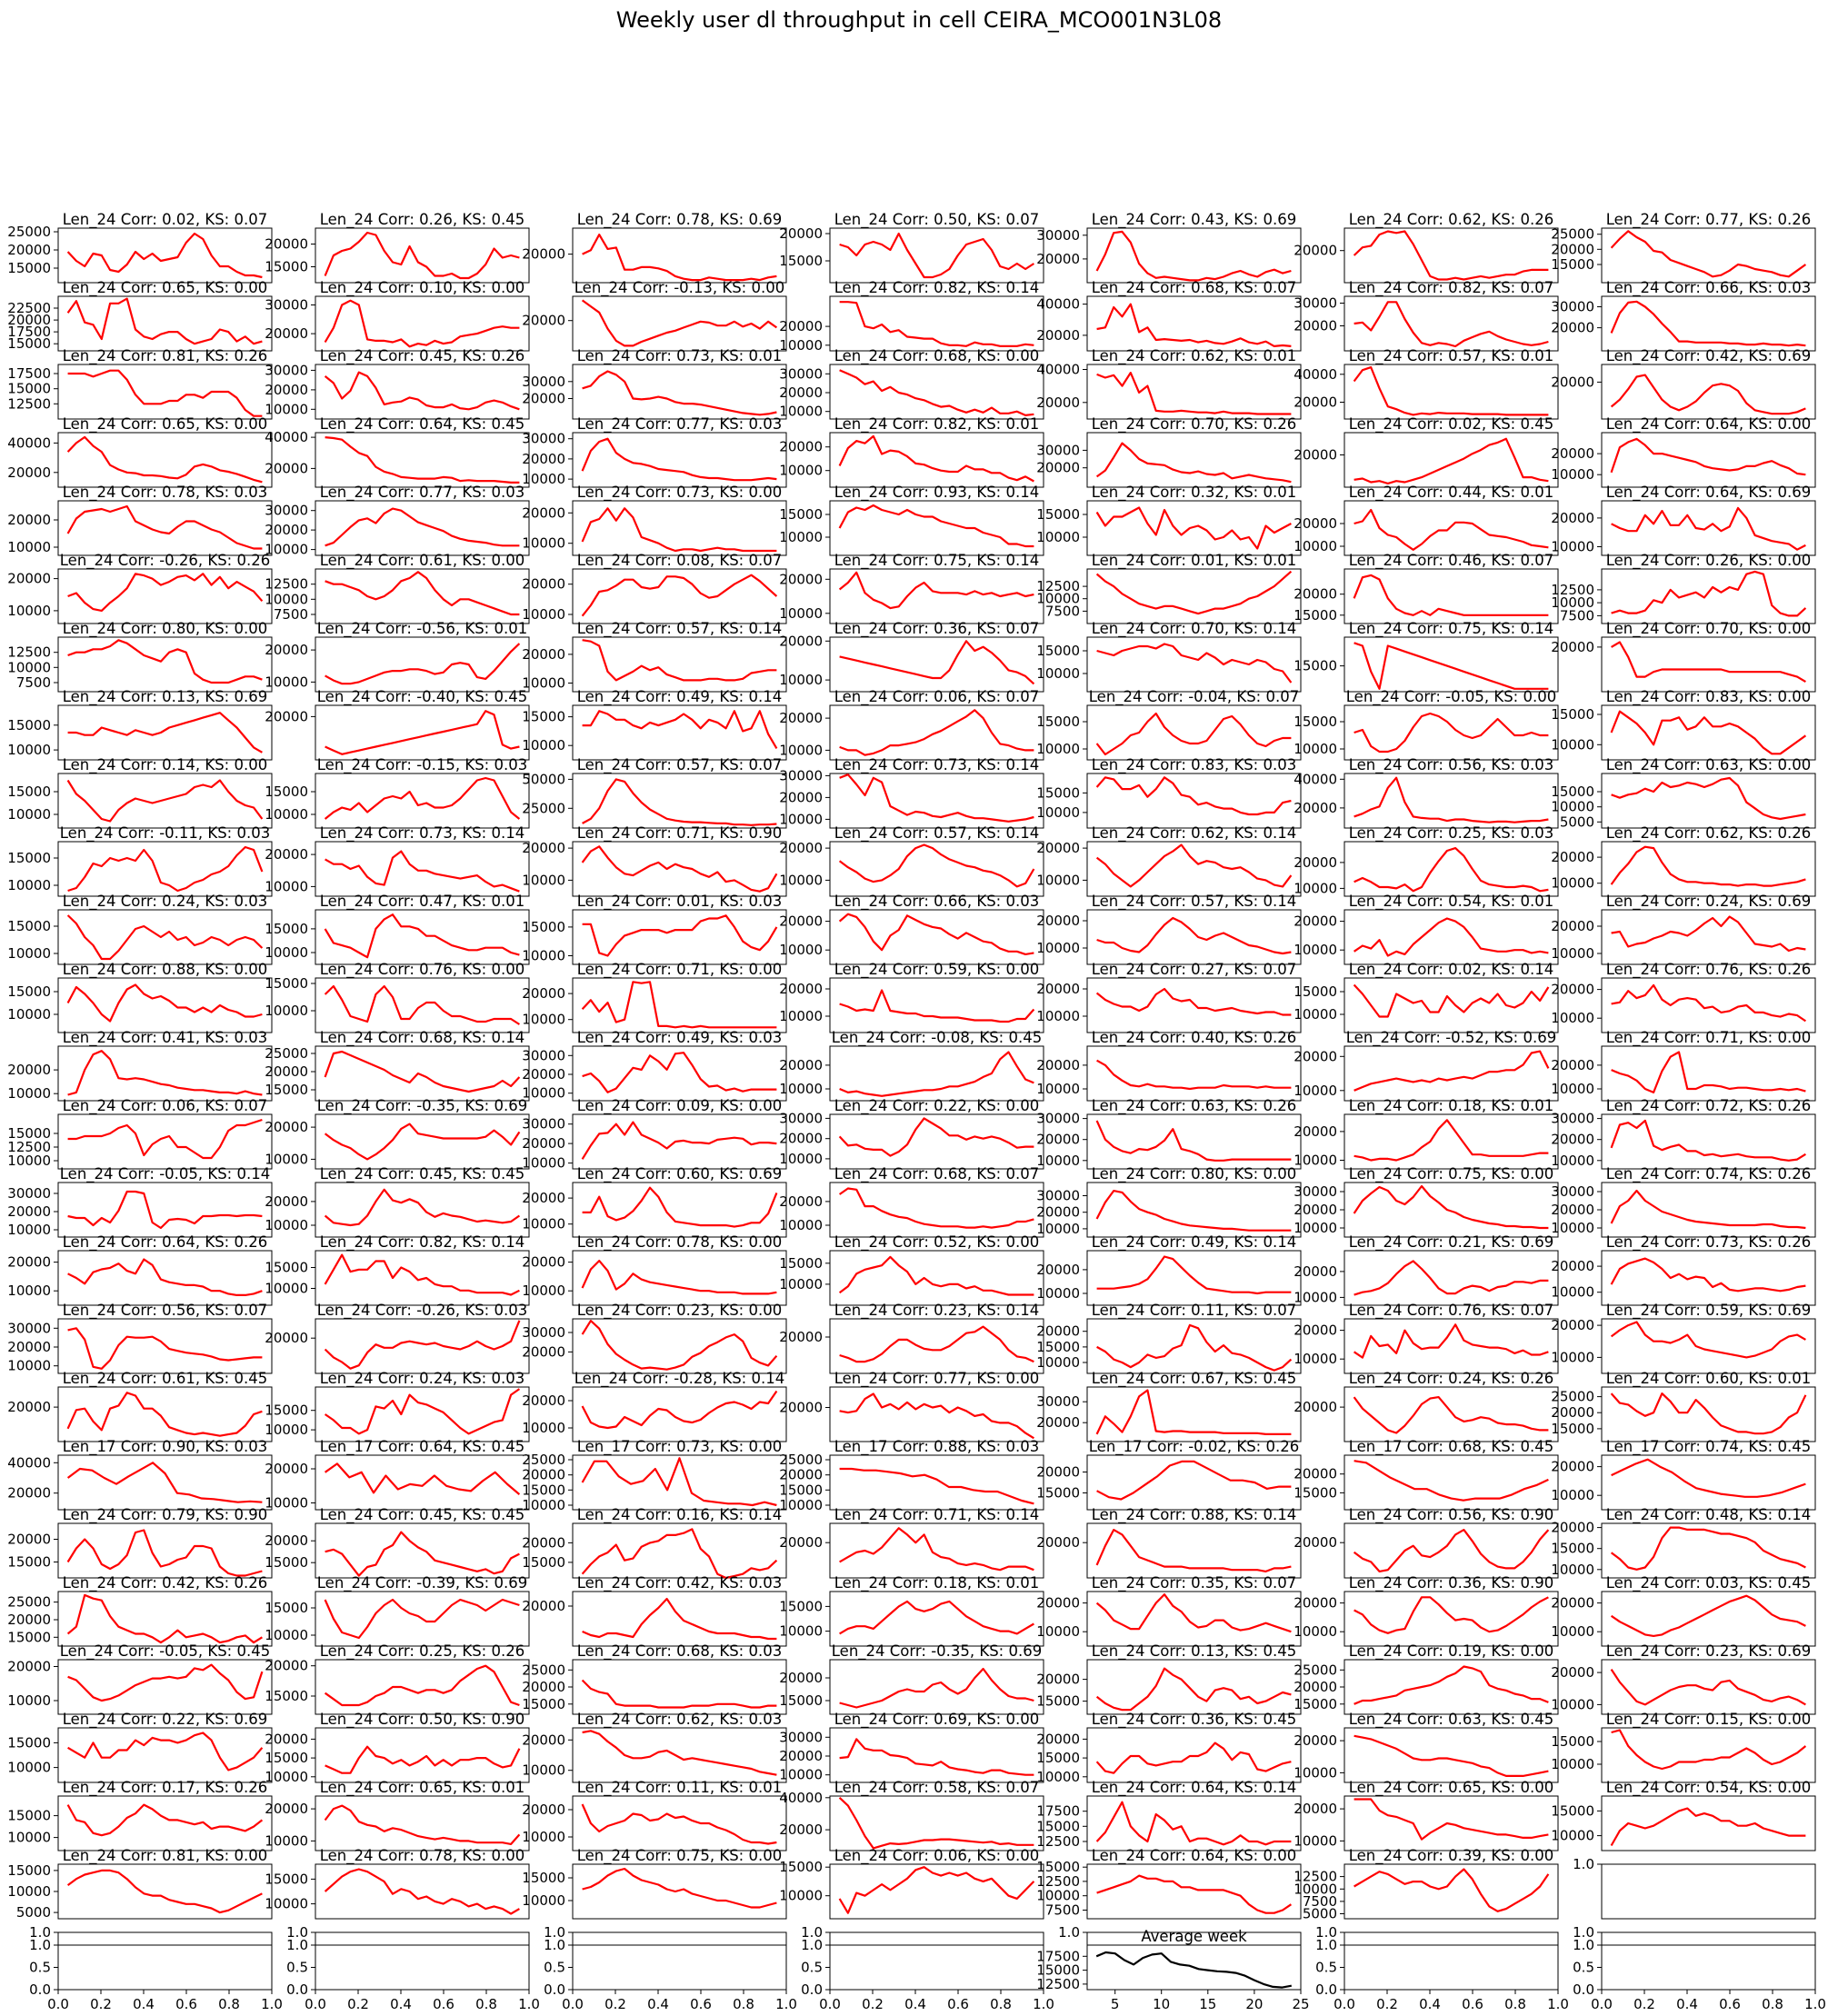  Describe the element at coordinates (1062, 1910) in the screenshot. I see `y-tick-label: 7500` at that location.